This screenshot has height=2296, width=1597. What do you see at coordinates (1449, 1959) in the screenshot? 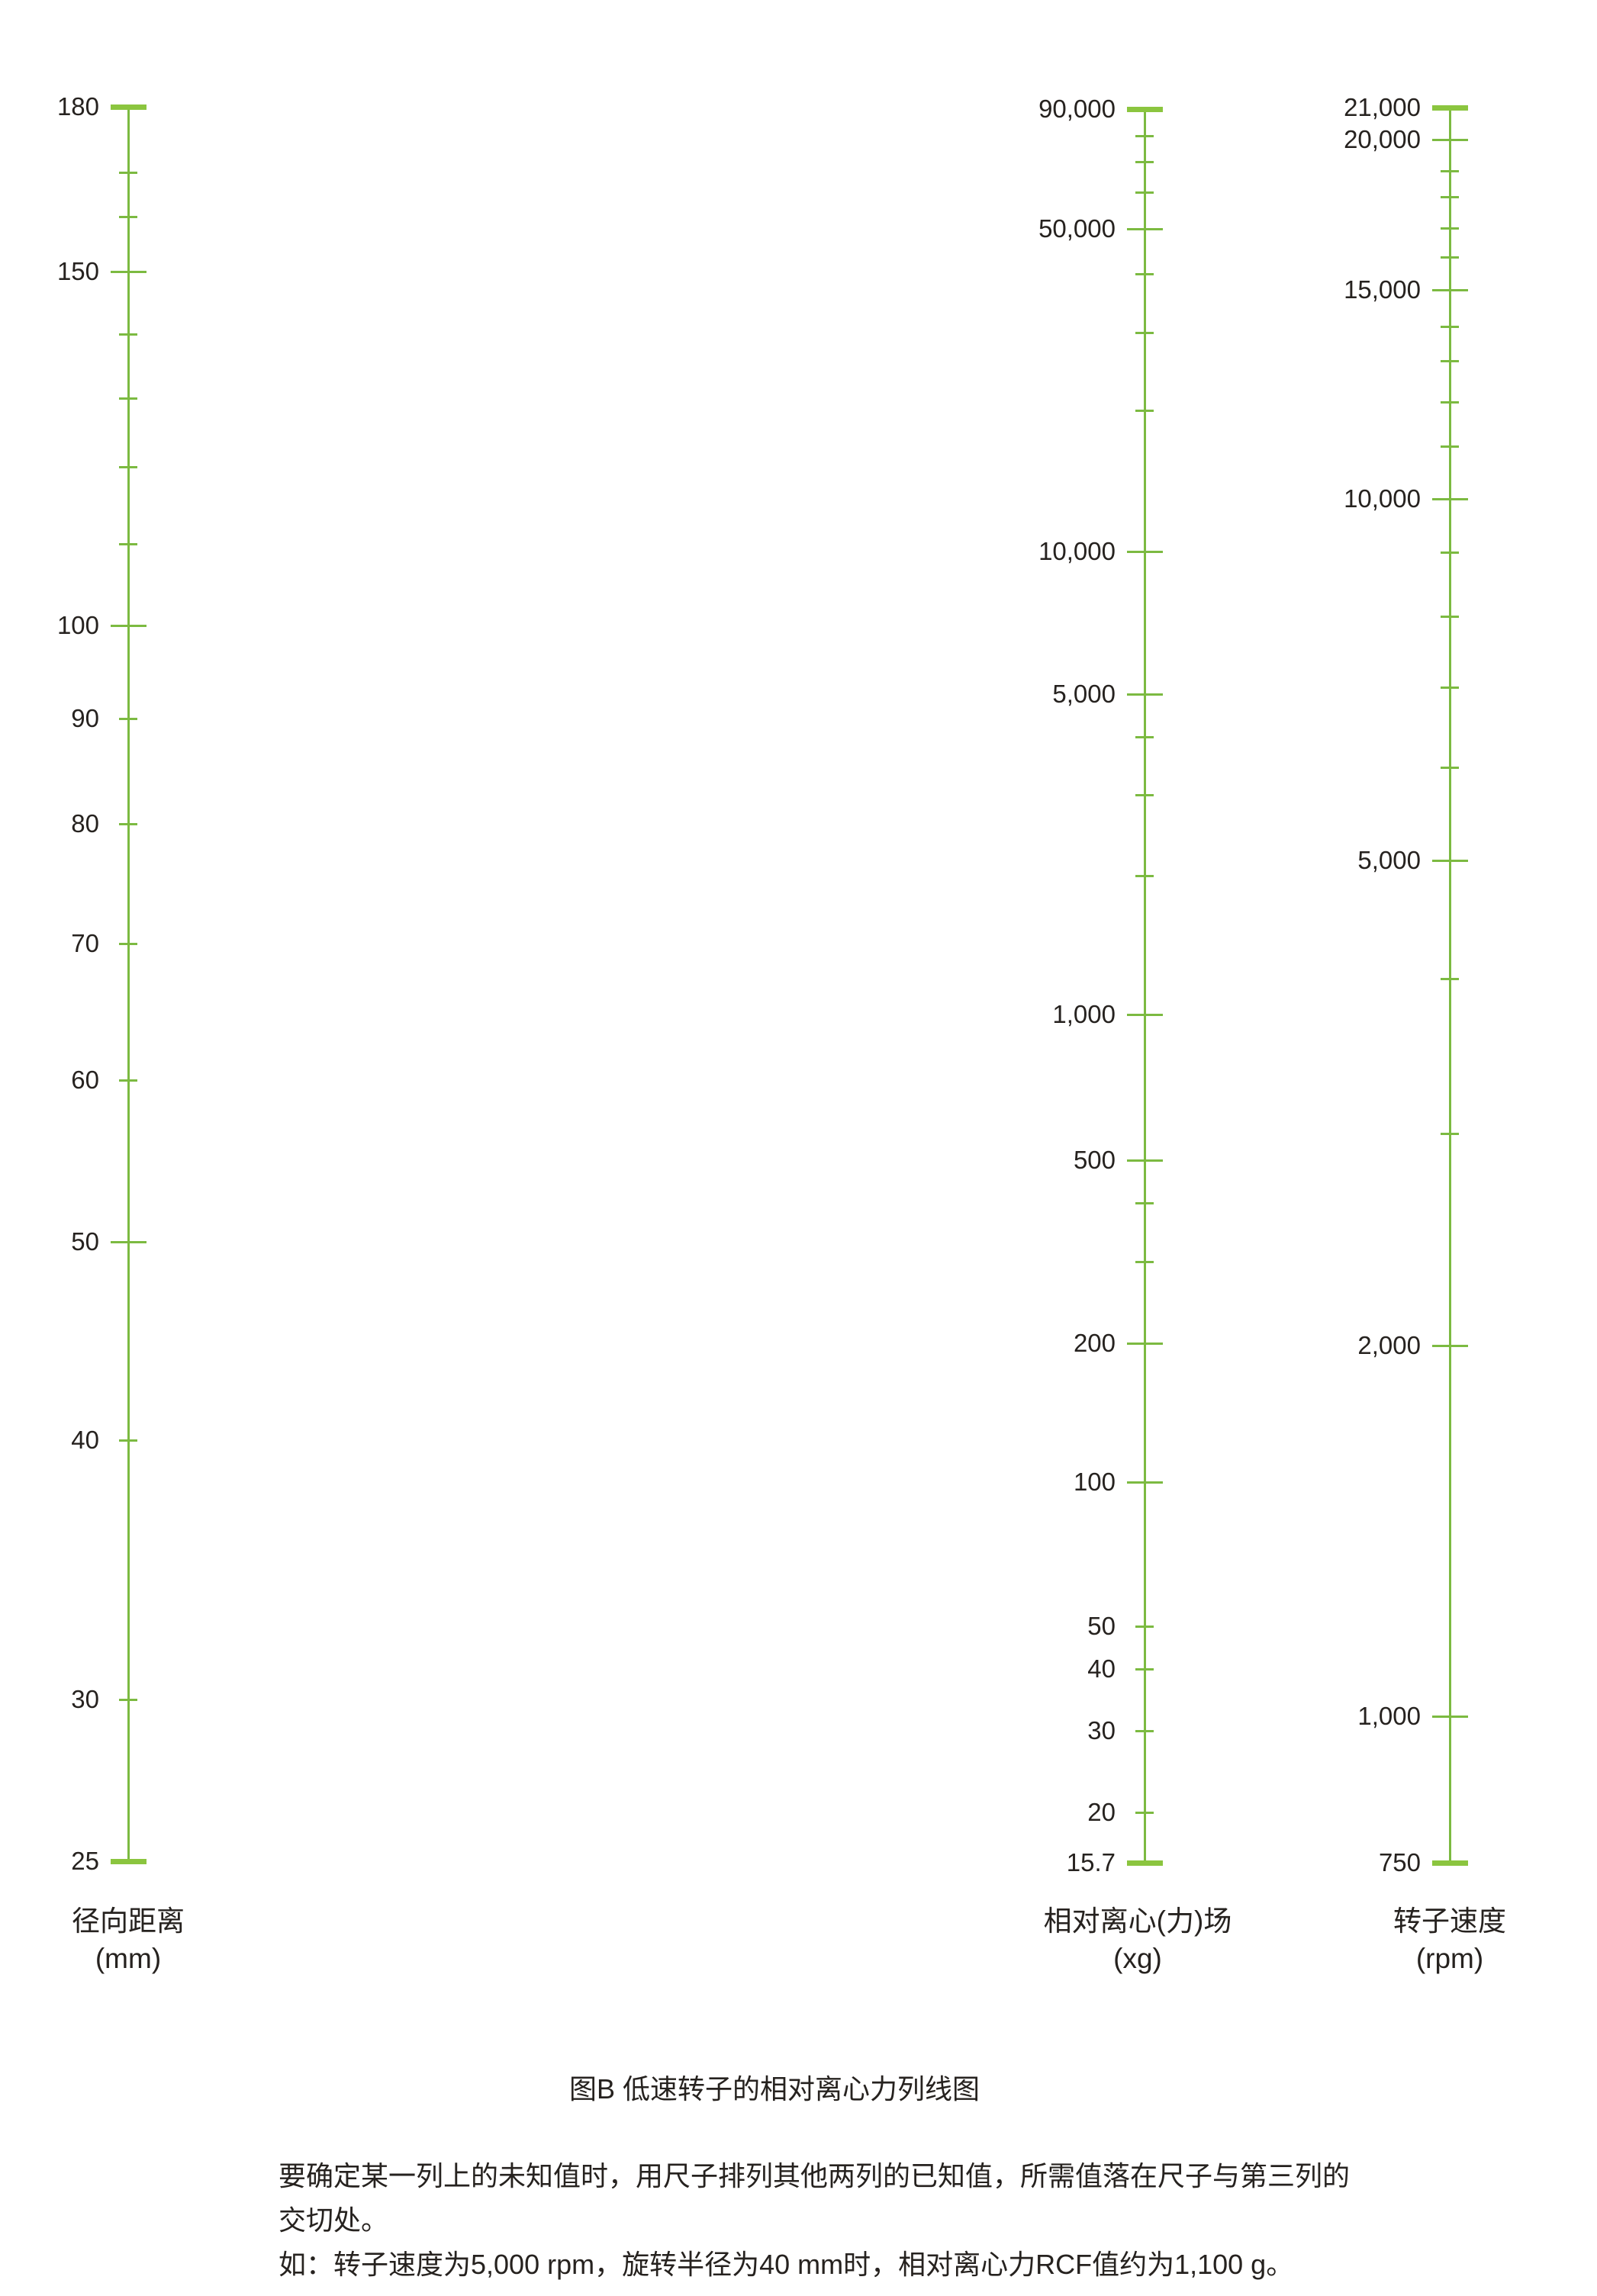
I see `axis-unit-rotor-speed: (rpm)` at bounding box center [1449, 1959].